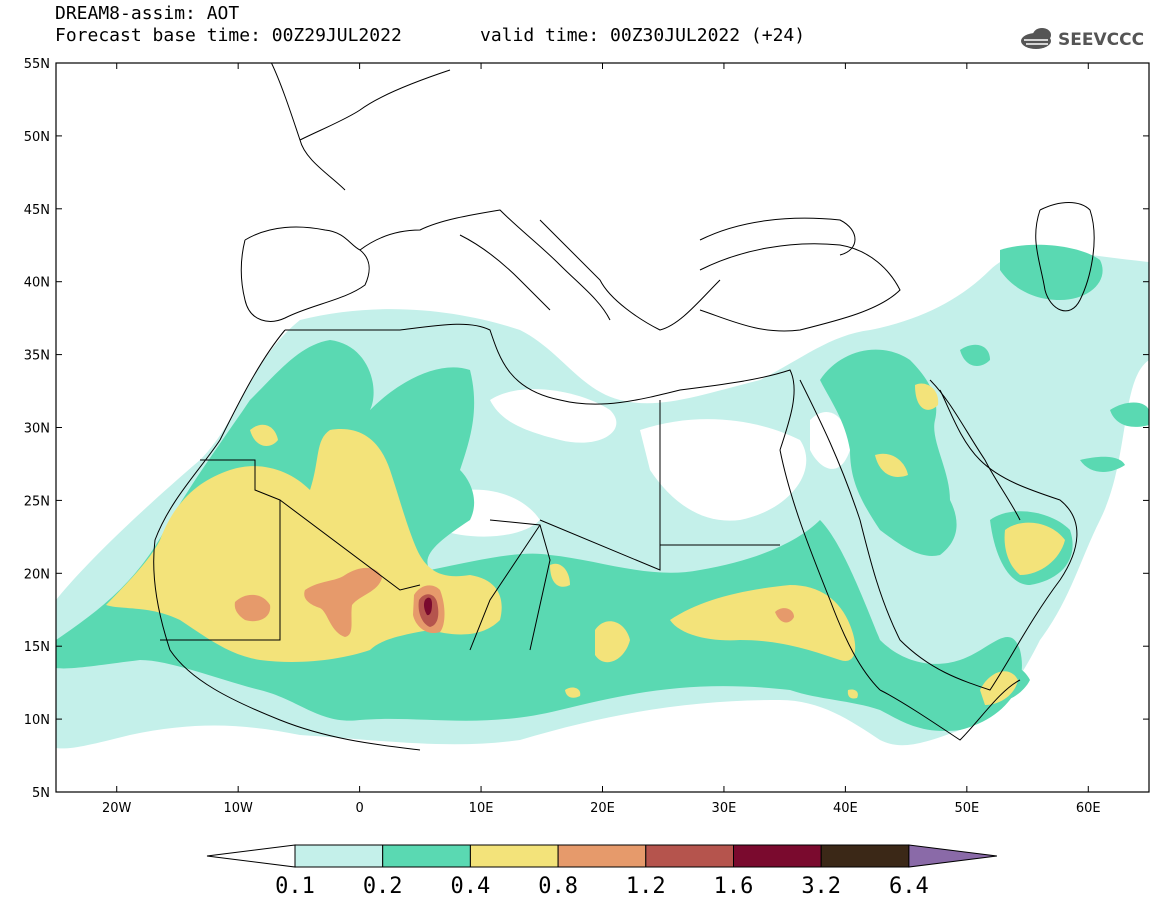  What do you see at coordinates (37, 647) in the screenshot?
I see `lat-label: 15N` at bounding box center [37, 647].